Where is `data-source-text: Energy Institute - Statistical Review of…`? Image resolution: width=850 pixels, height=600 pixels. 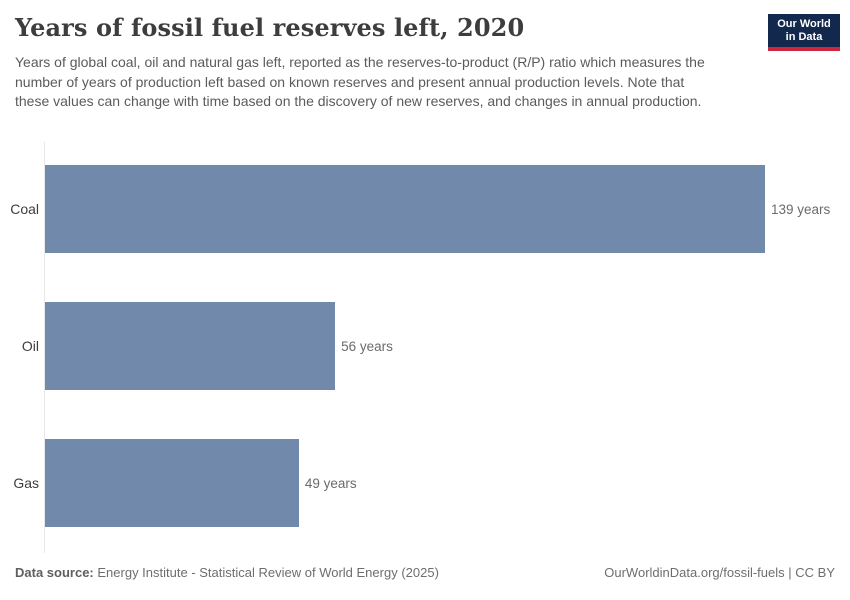 data-source-text: Energy Institute - Statistical Review of… is located at coordinates (268, 572).